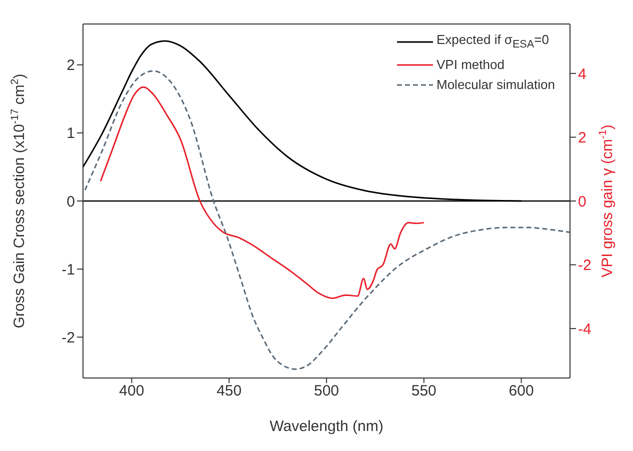  Describe the element at coordinates (492, 42) in the screenshot. I see `legend-label: Expected if σ$_{ESA}$=0` at that location.